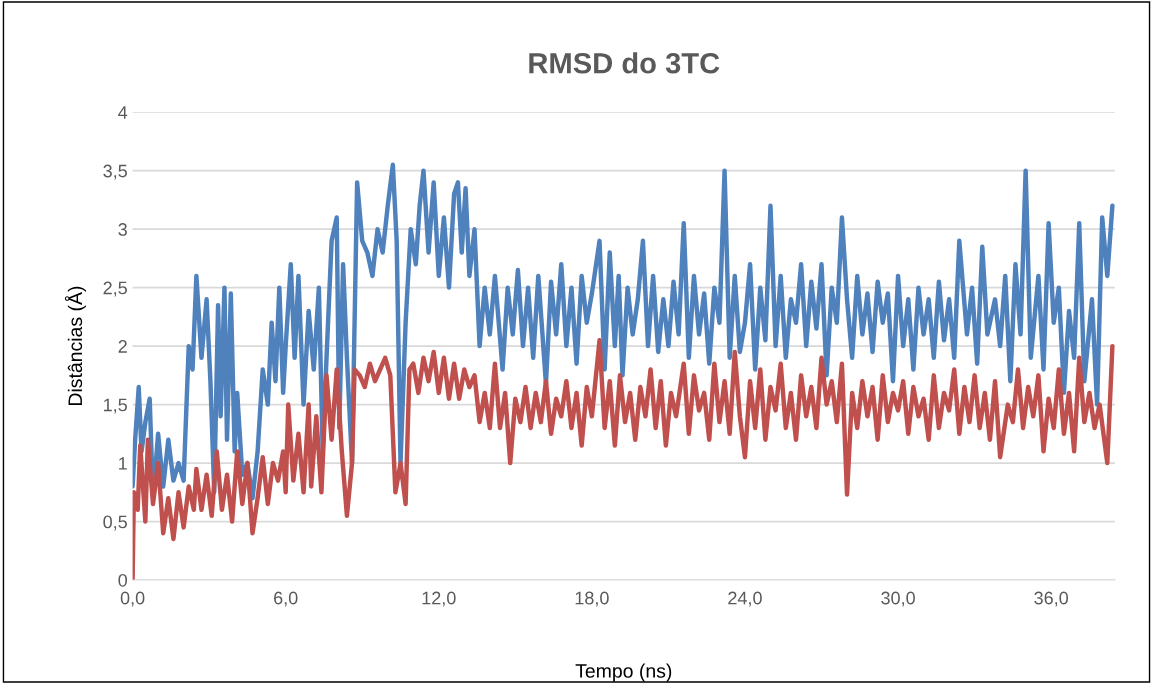 Image resolution: width=1153 pixels, height=684 pixels. What do you see at coordinates (592, 599) in the screenshot?
I see `x-tick-label: 18,0` at bounding box center [592, 599].